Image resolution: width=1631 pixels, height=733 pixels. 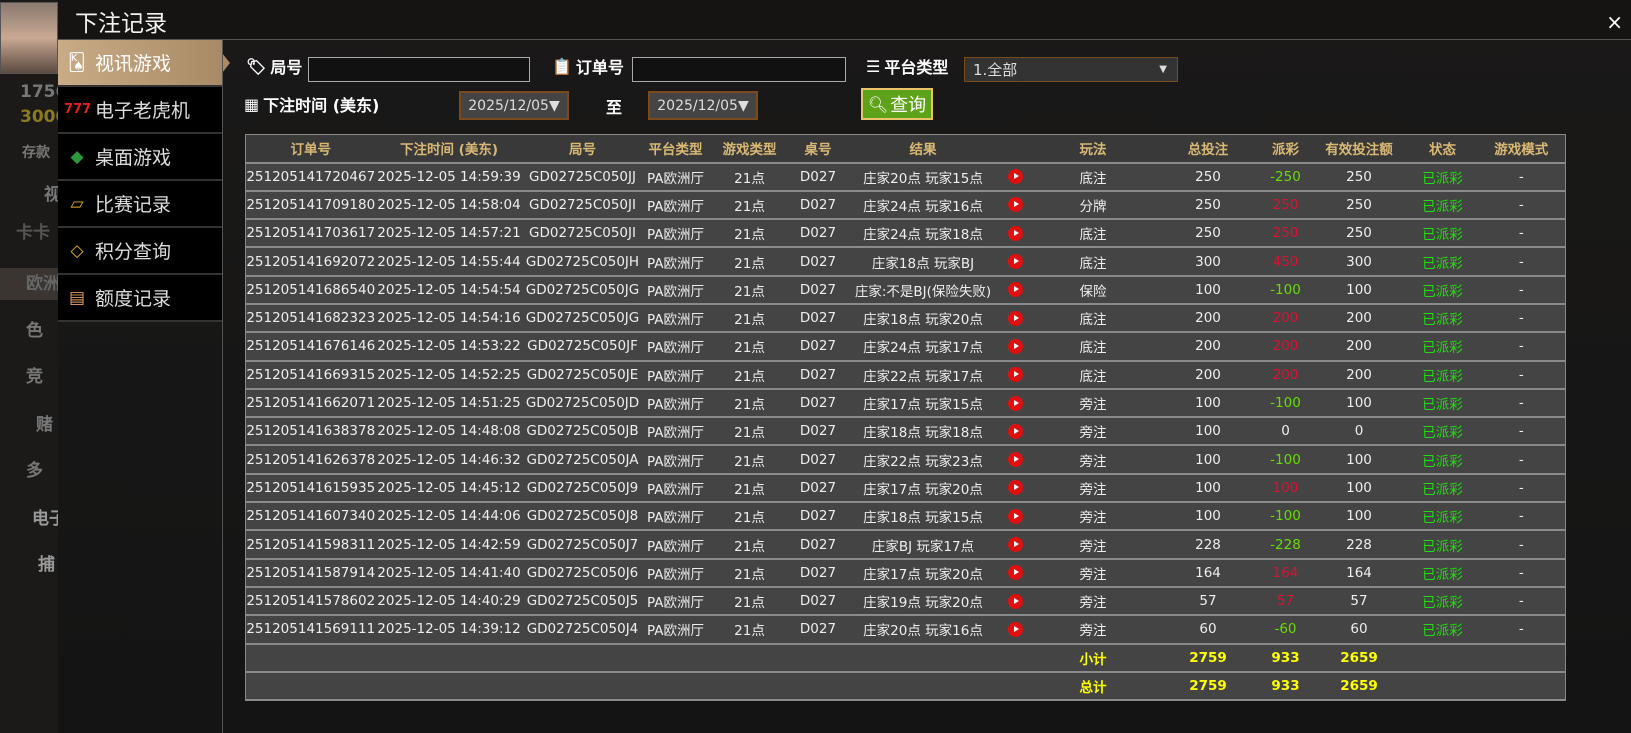 I want to click on cell-table-no: D027, so click(x=818, y=432).